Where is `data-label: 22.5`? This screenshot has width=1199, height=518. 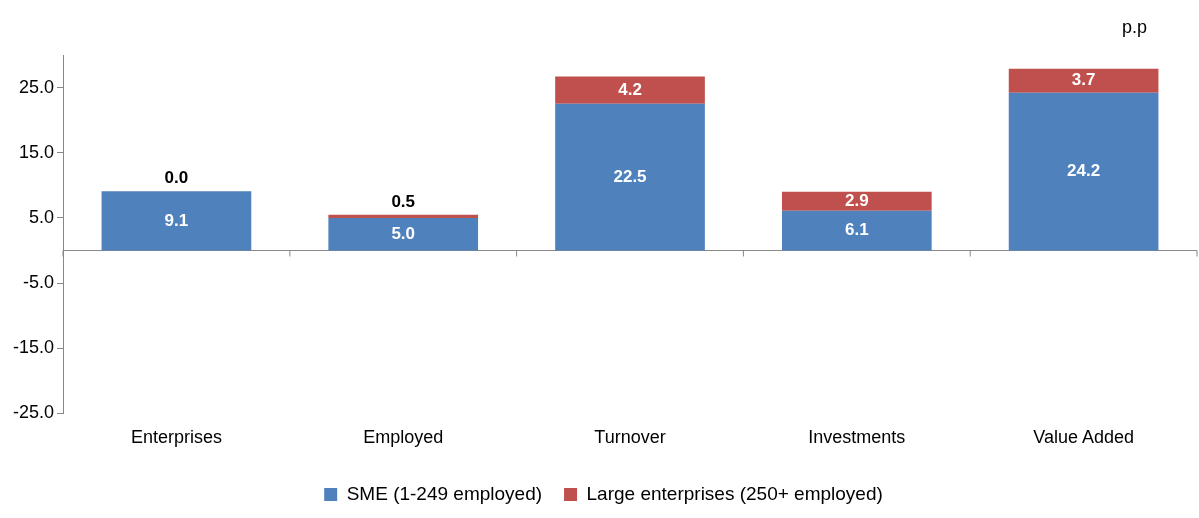
data-label: 22.5 is located at coordinates (630, 176).